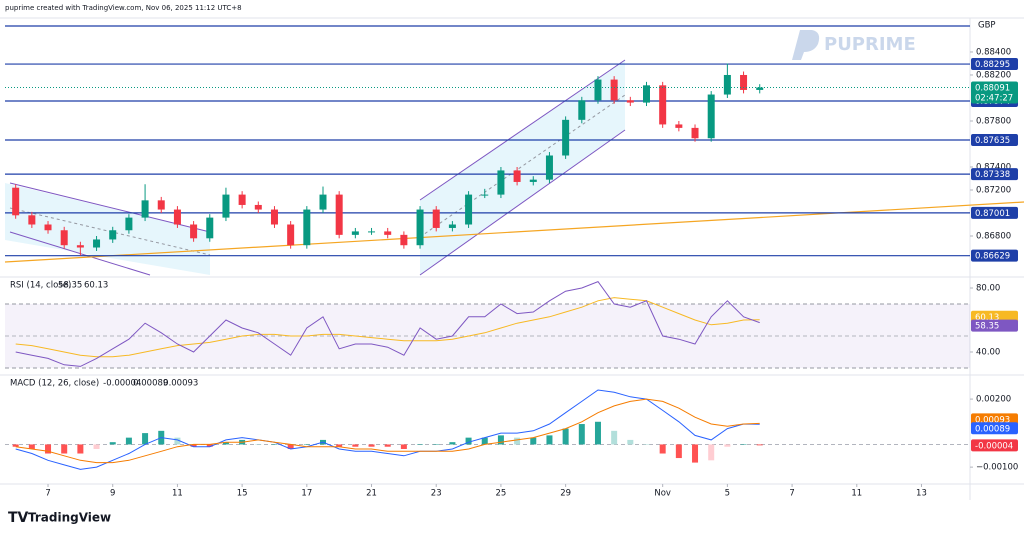 Image resolution: width=1024 pixels, height=535 pixels. I want to click on x-tick-label: 21, so click(371, 494).